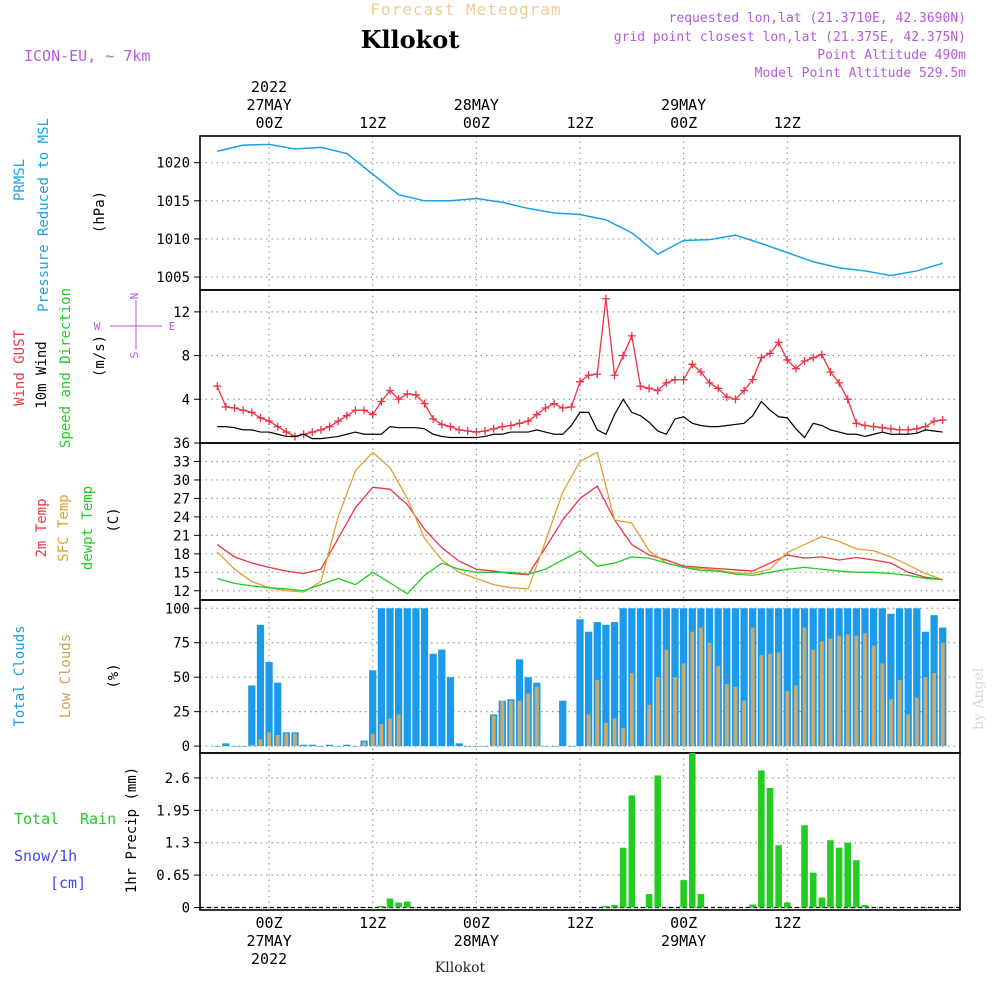 Image resolution: width=1000 pixels, height=1004 pixels. Describe the element at coordinates (181, 536) in the screenshot. I see `y-tick-label: 21` at that location.